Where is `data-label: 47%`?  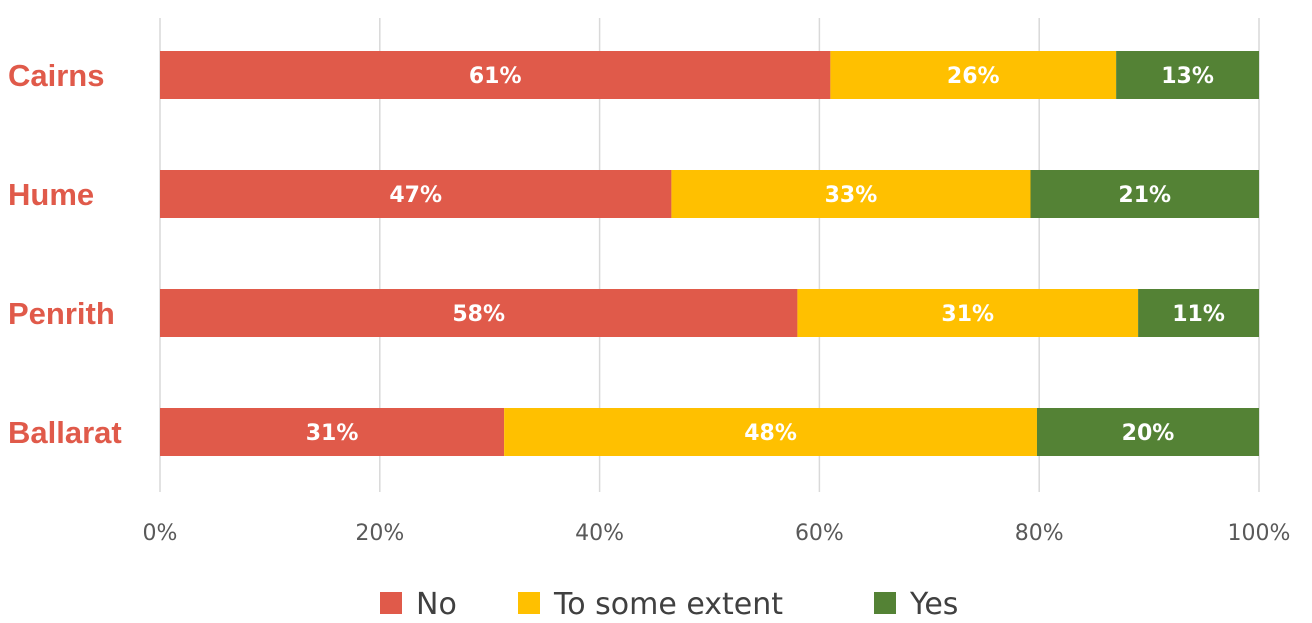
data-label: 47% is located at coordinates (415, 195).